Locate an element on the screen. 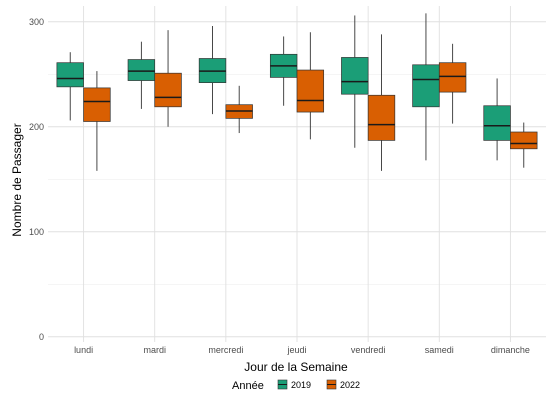 The height and width of the screenshot is (401, 551). box-2022-jeudi is located at coordinates (310, 86).